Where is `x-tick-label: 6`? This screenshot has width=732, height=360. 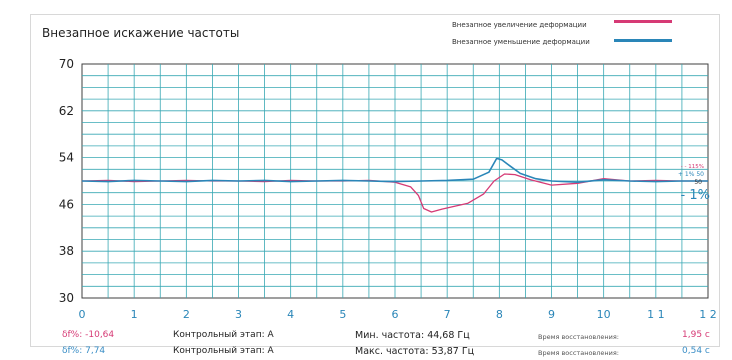
x-tick-label: 6 is located at coordinates (395, 314).